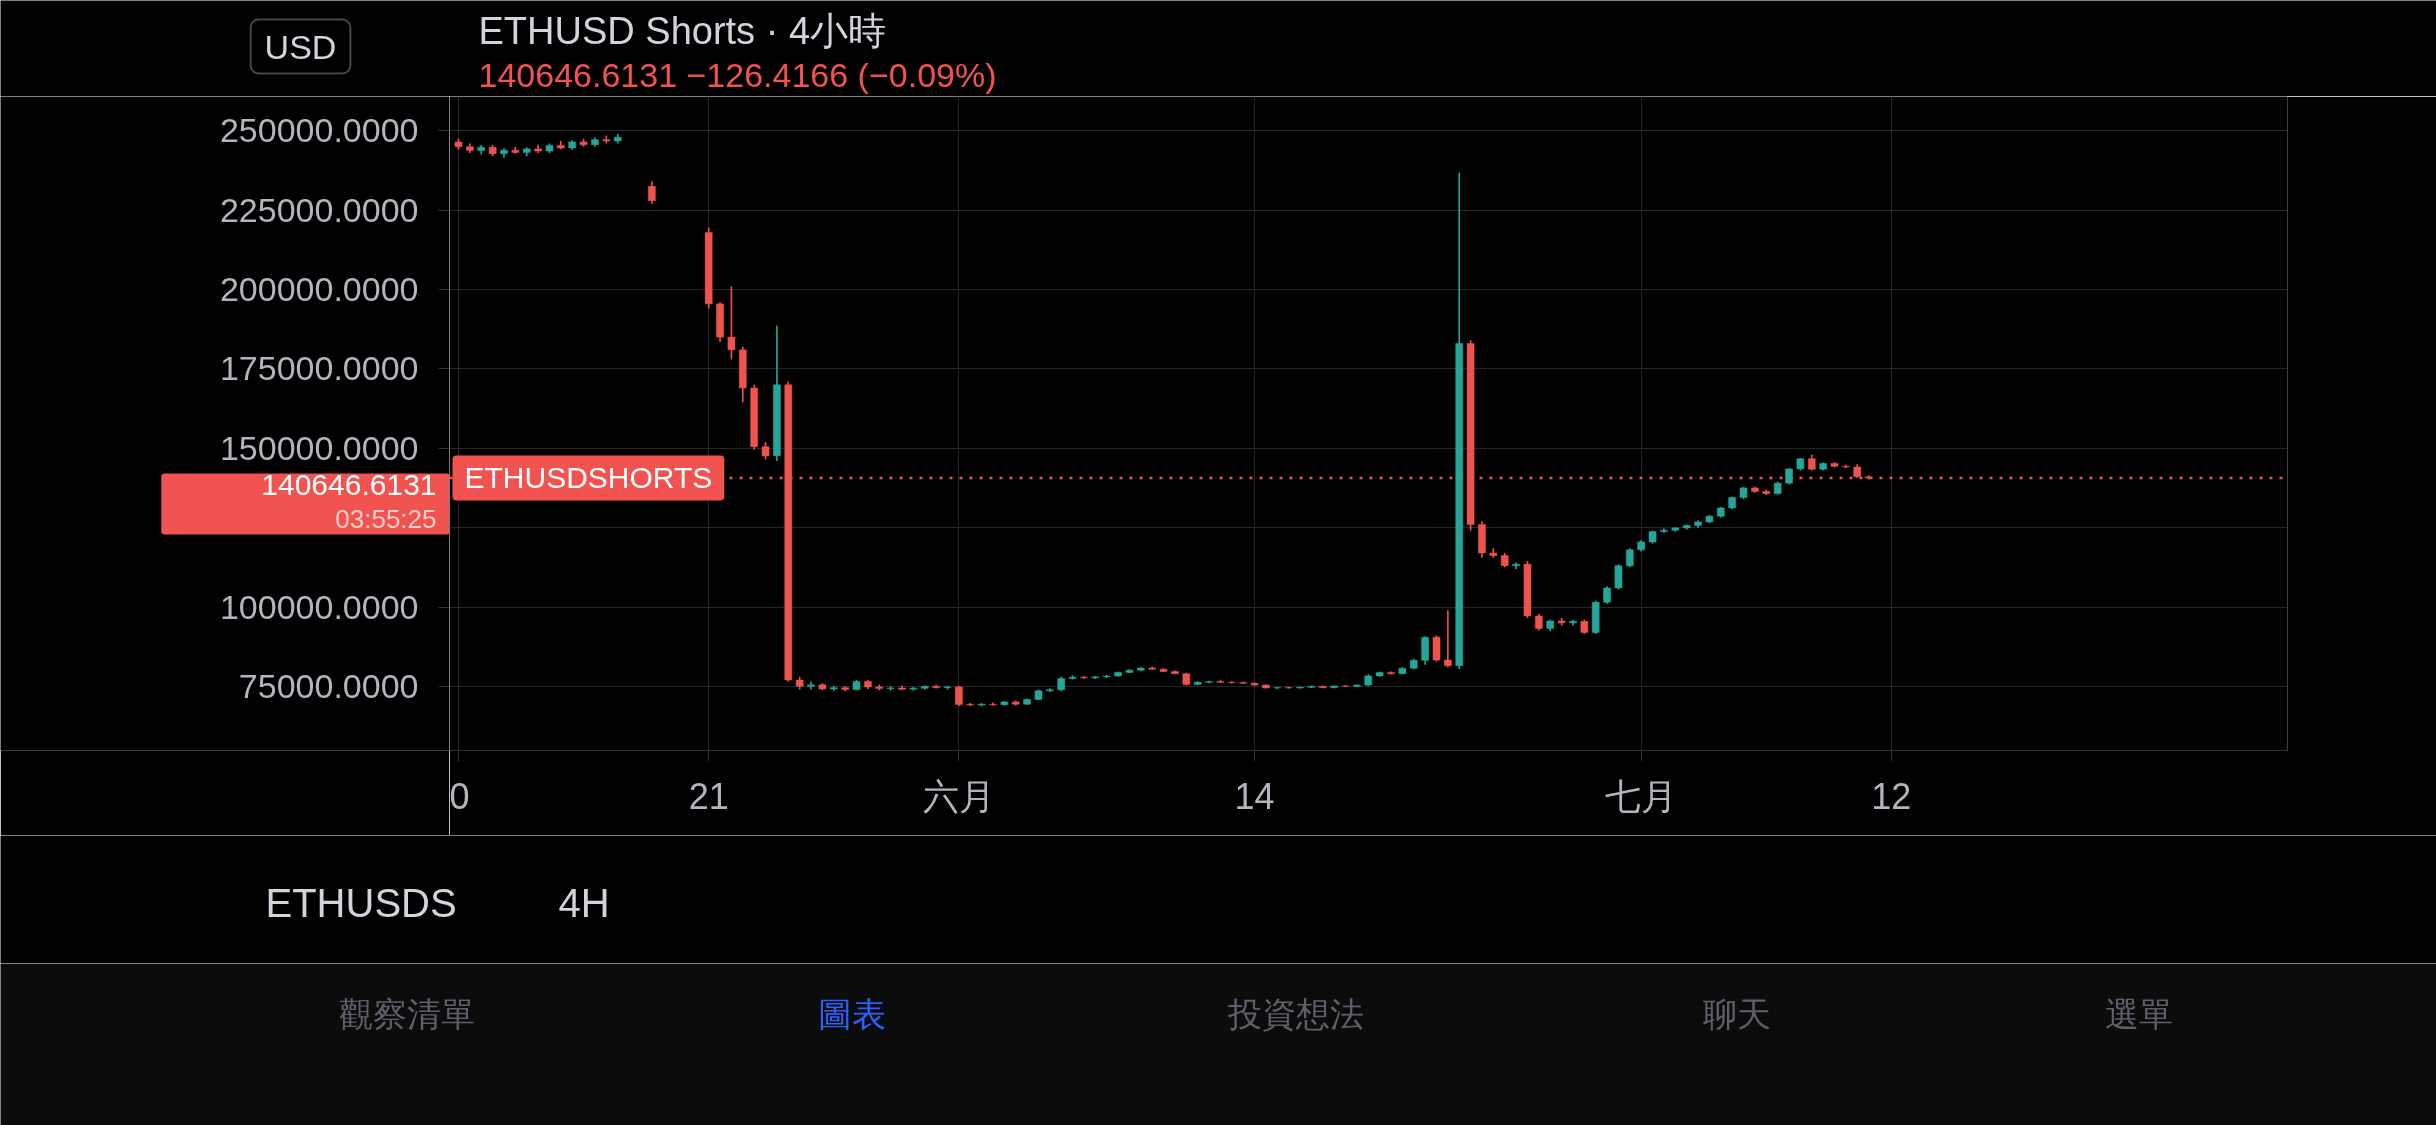 Image resolution: width=2436 pixels, height=1125 pixels. What do you see at coordinates (1736, 1013) in the screenshot?
I see `text: 聊天` at bounding box center [1736, 1013].